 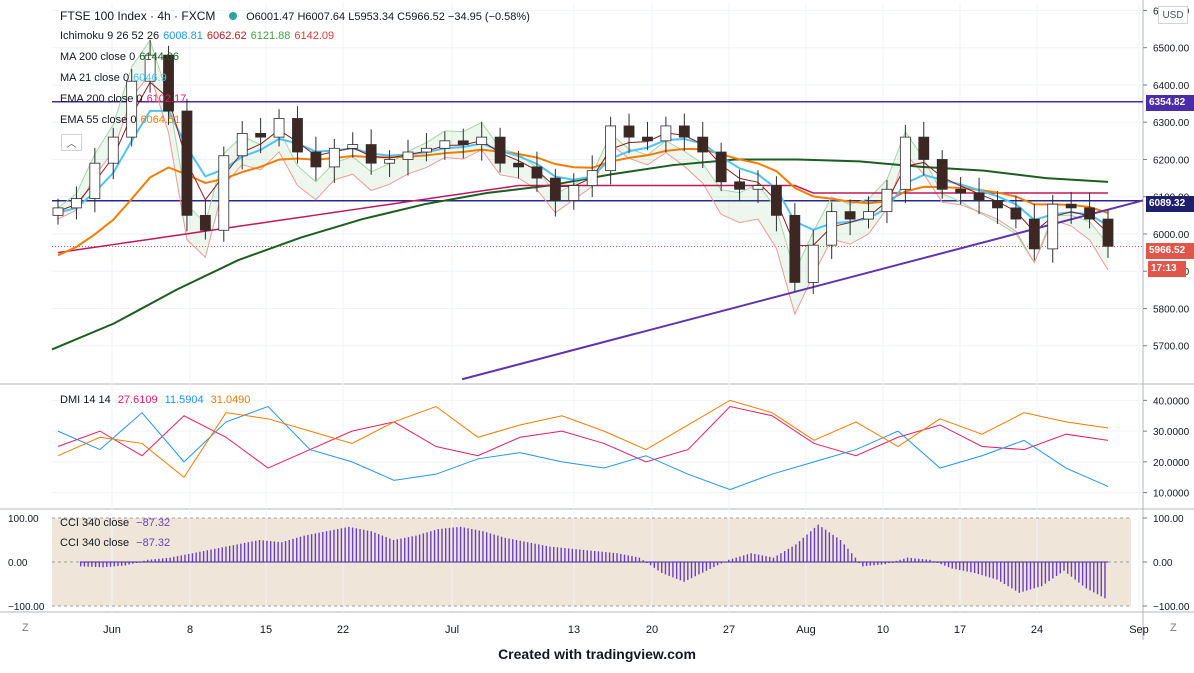 I want to click on collapse-legend-button: ︿, so click(x=71, y=142).